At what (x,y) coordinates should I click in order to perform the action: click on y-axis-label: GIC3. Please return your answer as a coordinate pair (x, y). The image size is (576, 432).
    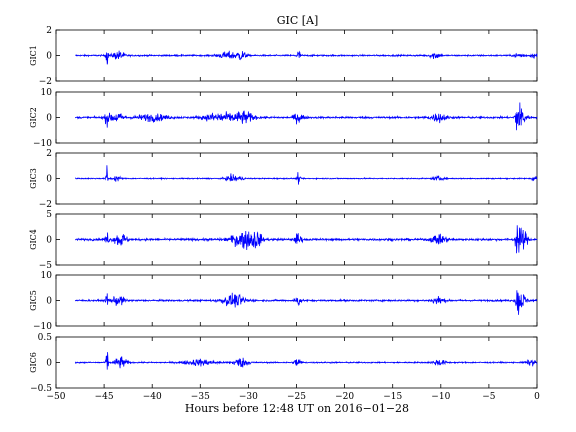
    Looking at the image, I should click on (33, 178).